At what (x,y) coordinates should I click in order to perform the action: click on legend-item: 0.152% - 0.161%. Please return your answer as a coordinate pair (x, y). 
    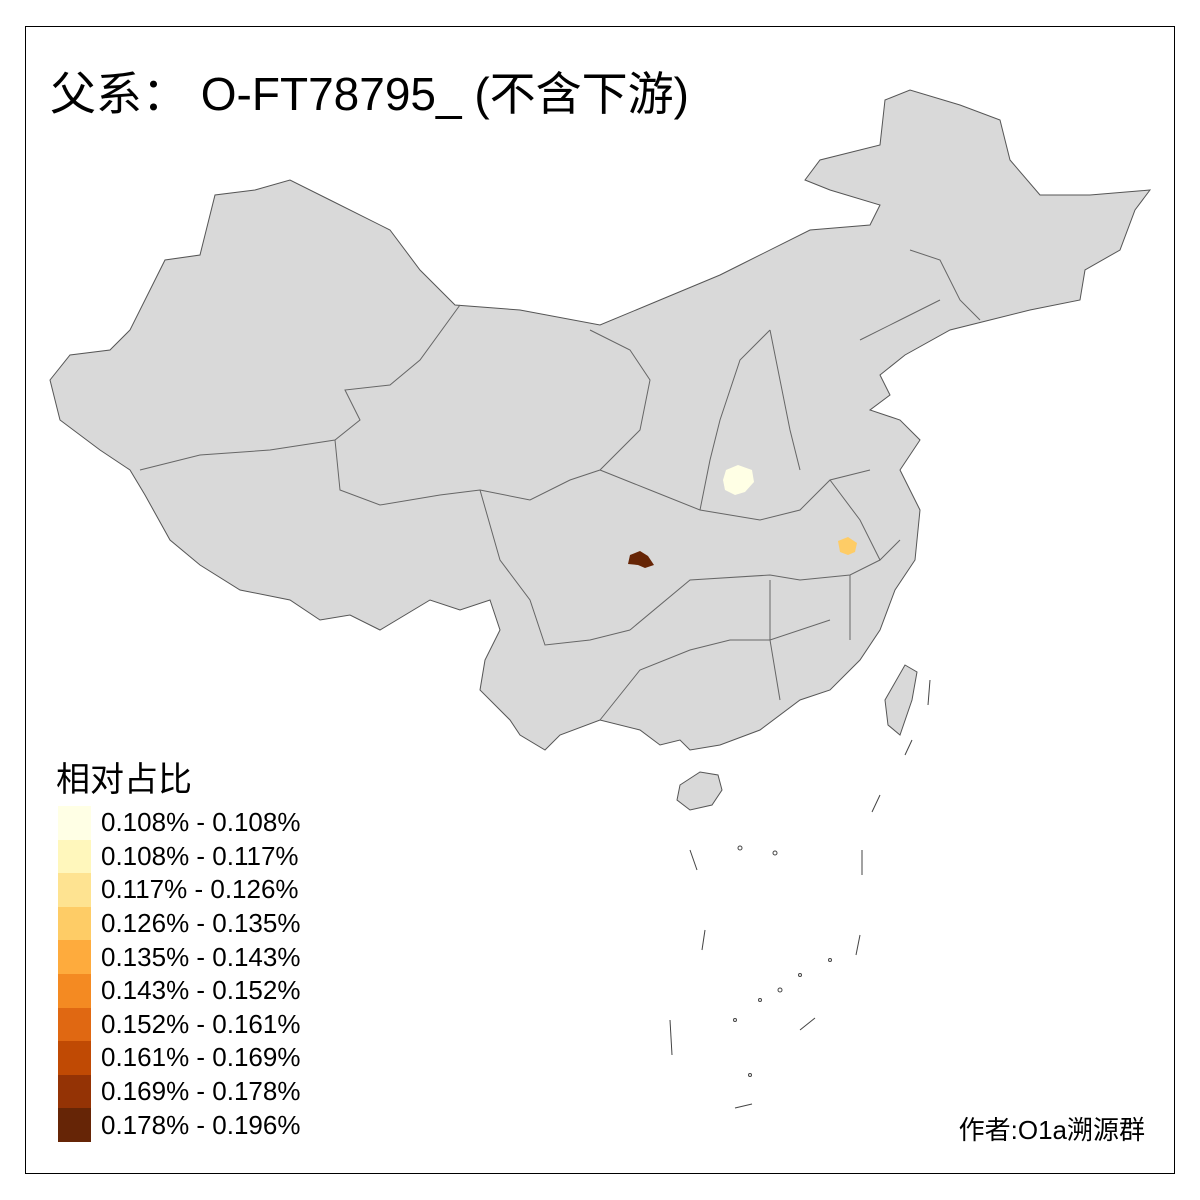
    Looking at the image, I should click on (179, 1024).